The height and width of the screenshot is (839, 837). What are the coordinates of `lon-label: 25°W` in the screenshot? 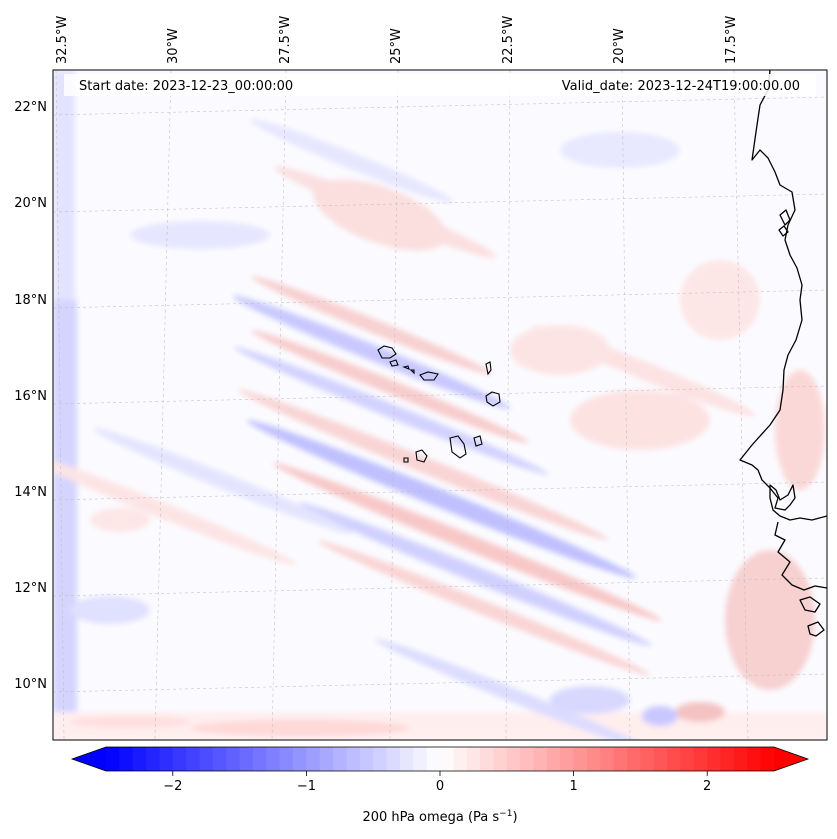 It's located at (396, 46).